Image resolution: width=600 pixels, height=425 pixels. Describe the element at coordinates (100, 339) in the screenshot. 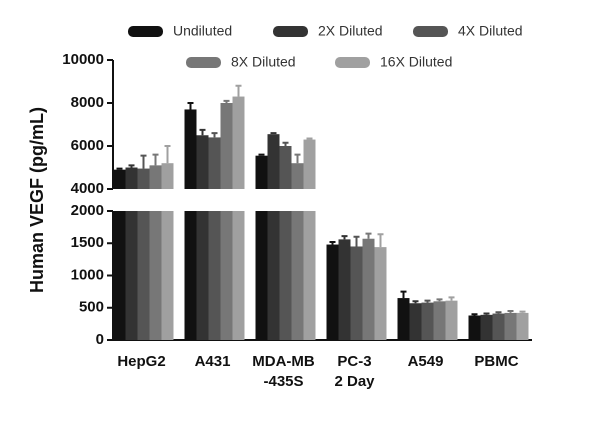

I see `y-tick-label: 0` at that location.